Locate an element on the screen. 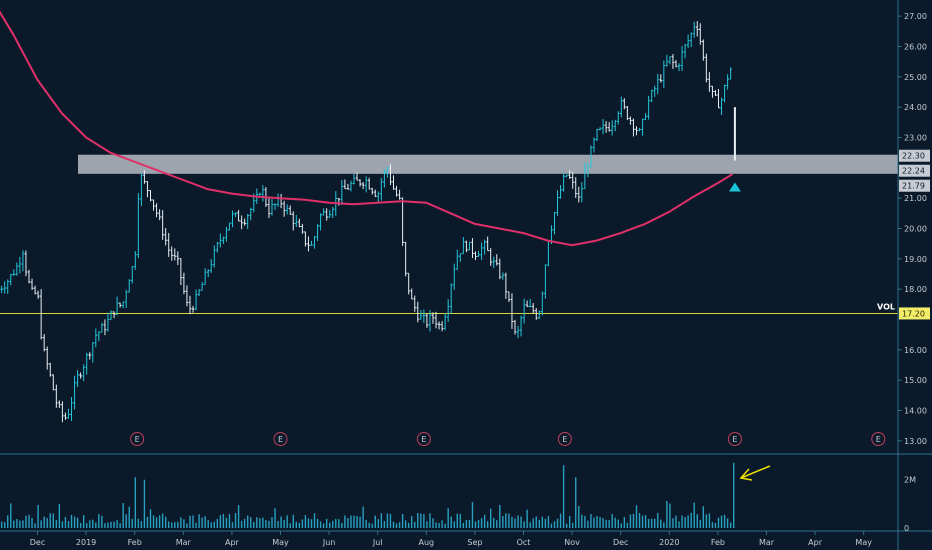 The image size is (932, 550). x-tick-label: Jun is located at coordinates (329, 542).